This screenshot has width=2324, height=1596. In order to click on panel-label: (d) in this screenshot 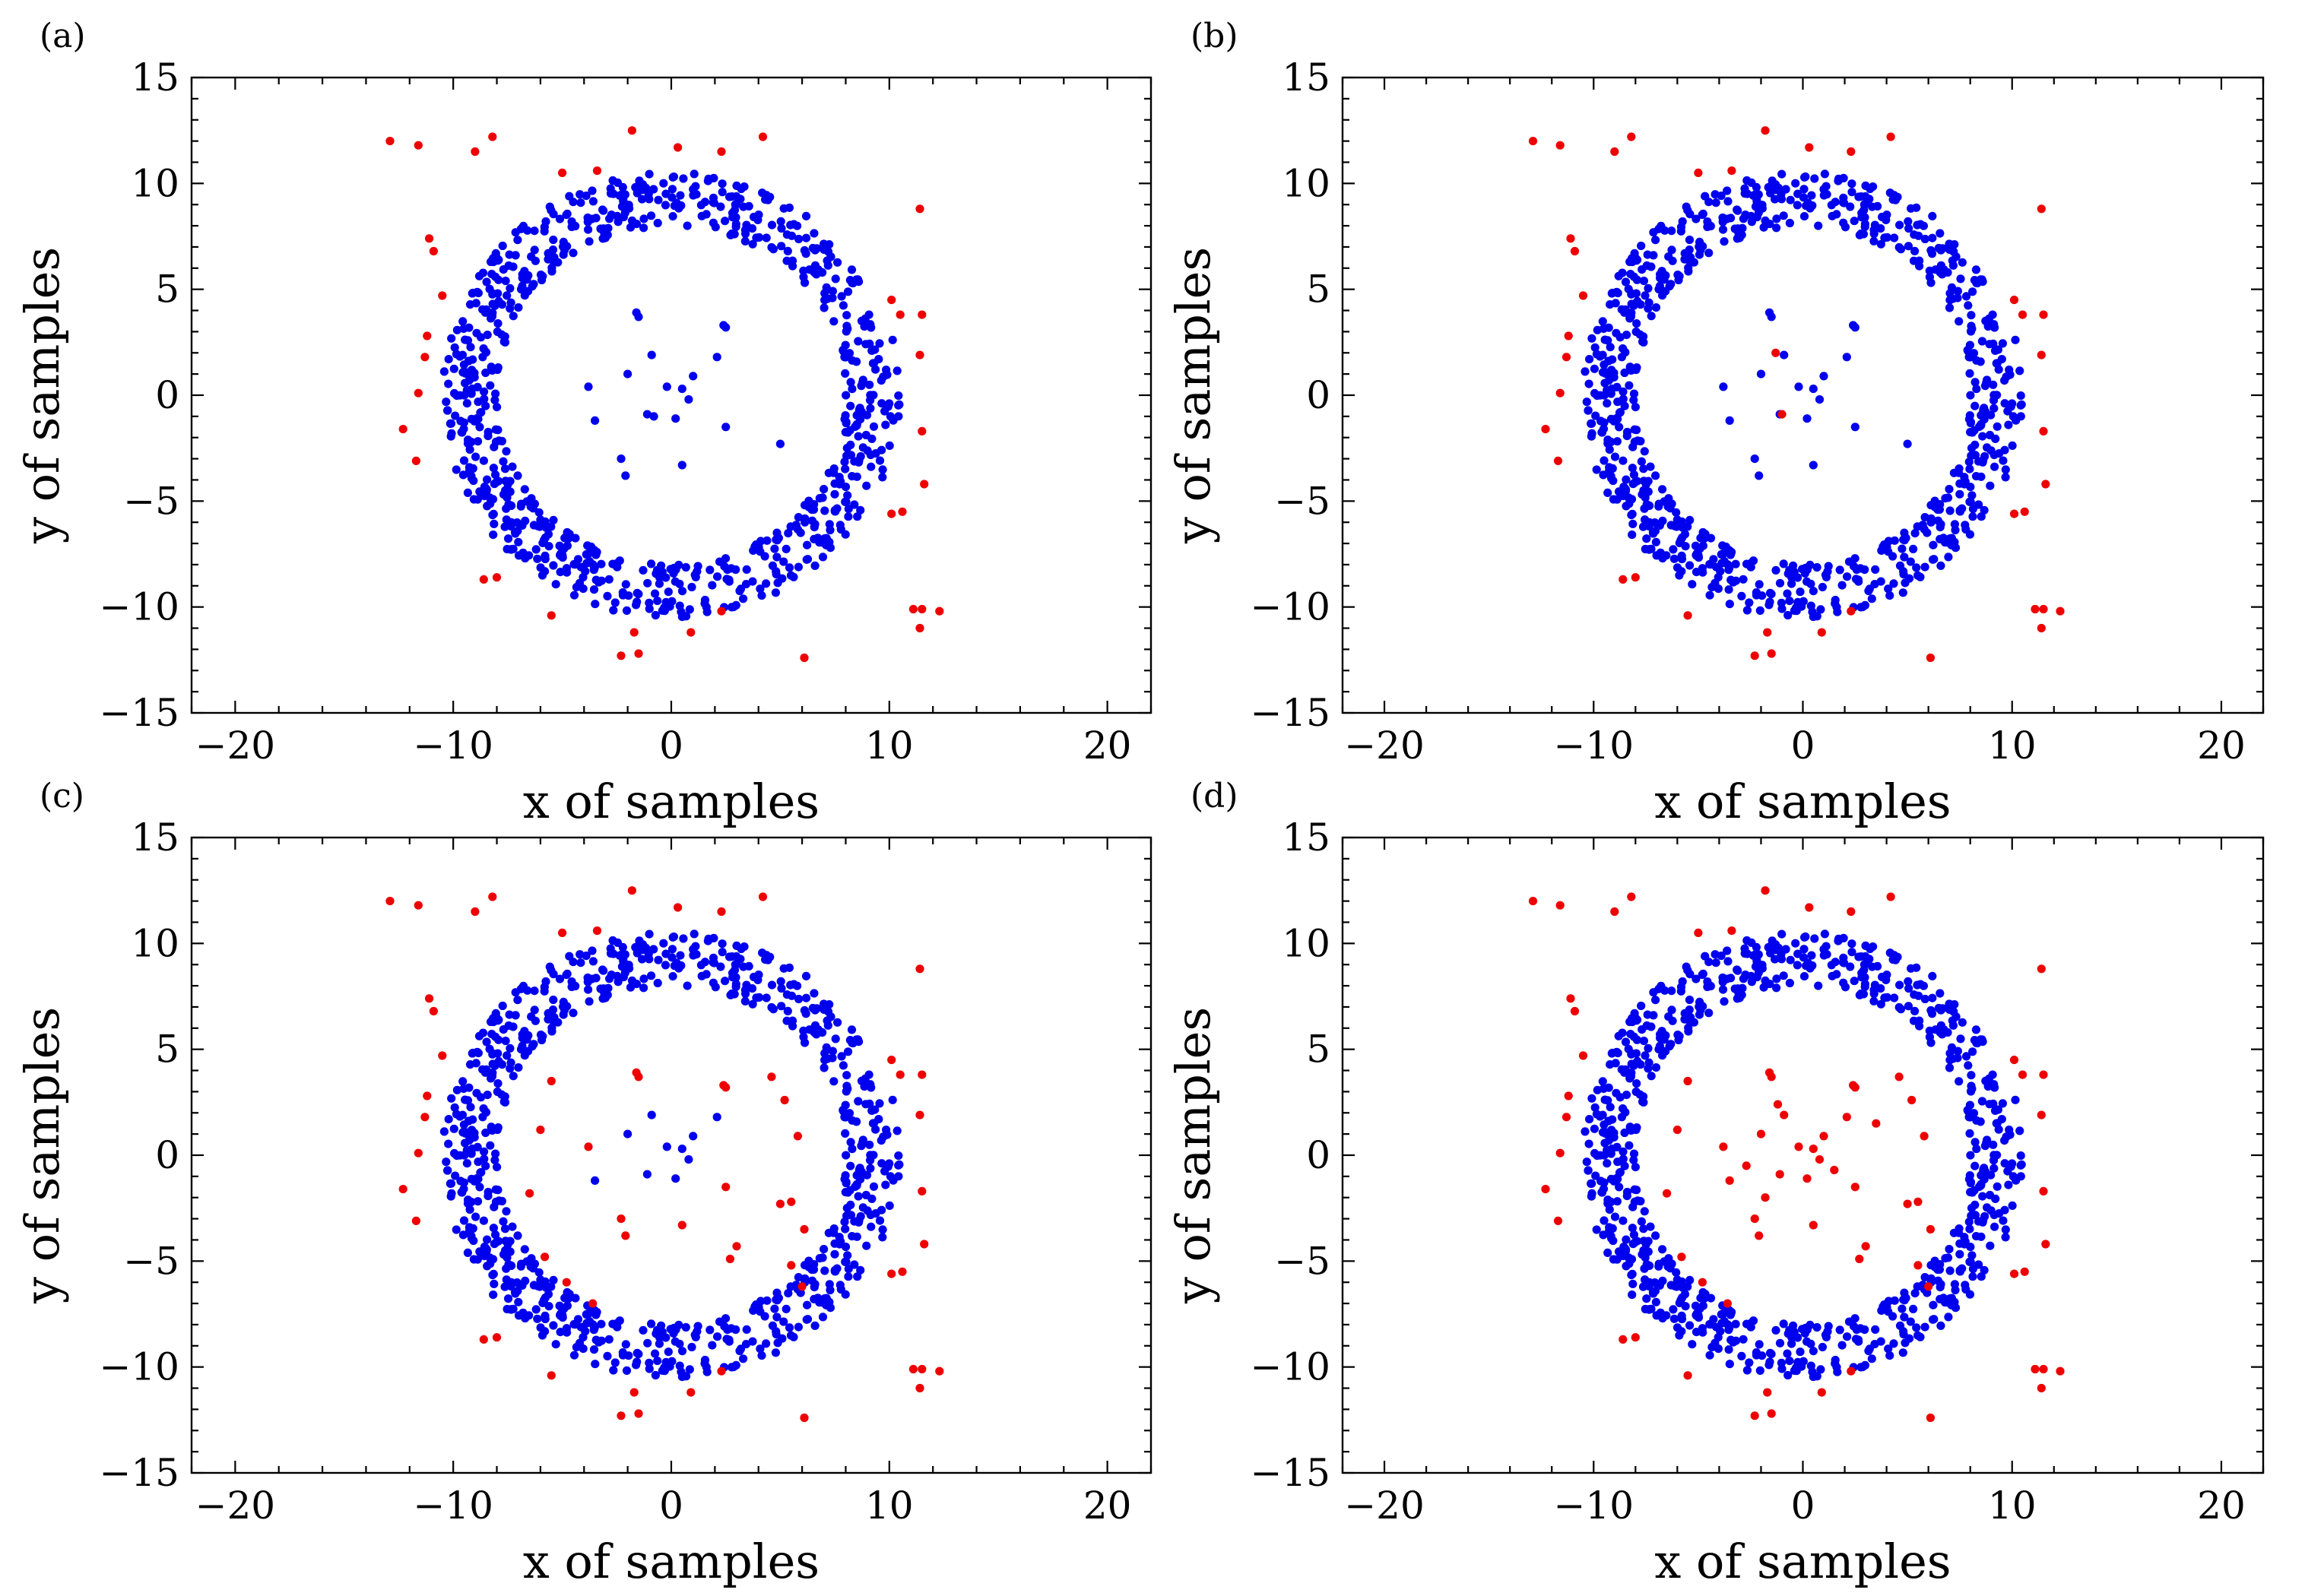, I will do `click(1214, 796)`.